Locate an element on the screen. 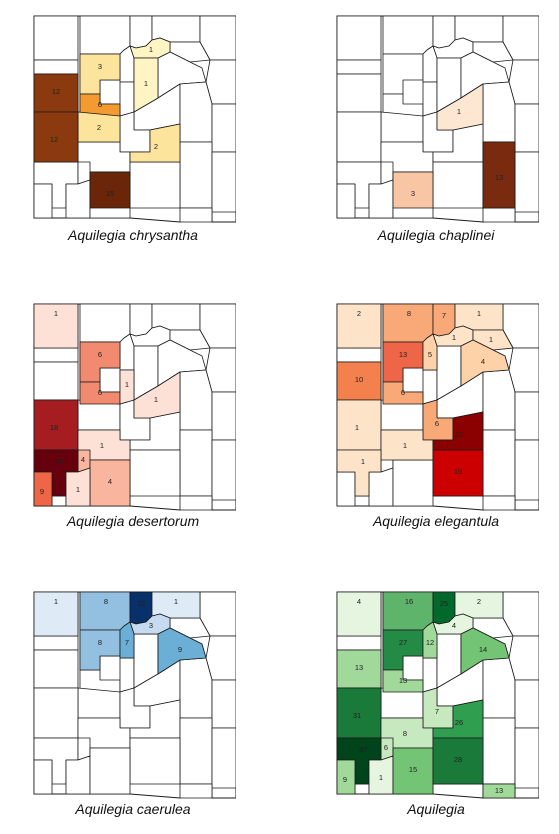 The image size is (559, 834). county-count-label: 22 is located at coordinates (141, 603).